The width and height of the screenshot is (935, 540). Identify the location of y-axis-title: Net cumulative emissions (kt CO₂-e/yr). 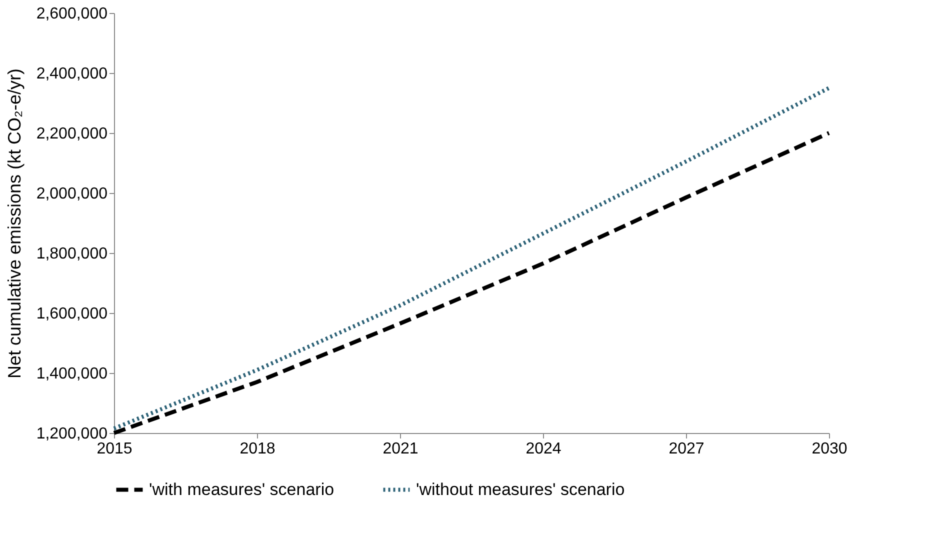
(14, 223).